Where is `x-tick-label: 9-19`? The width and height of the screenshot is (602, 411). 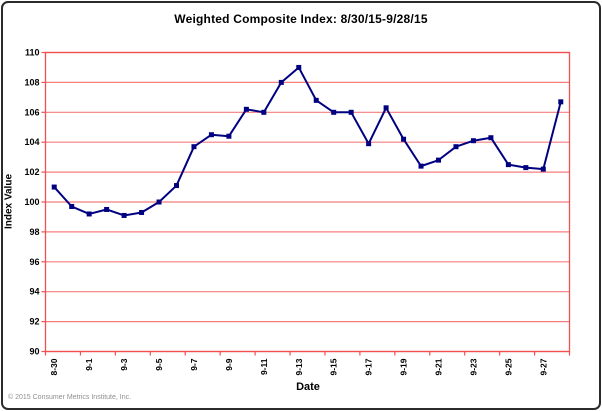 x-tick-label: 9-19 is located at coordinates (404, 366).